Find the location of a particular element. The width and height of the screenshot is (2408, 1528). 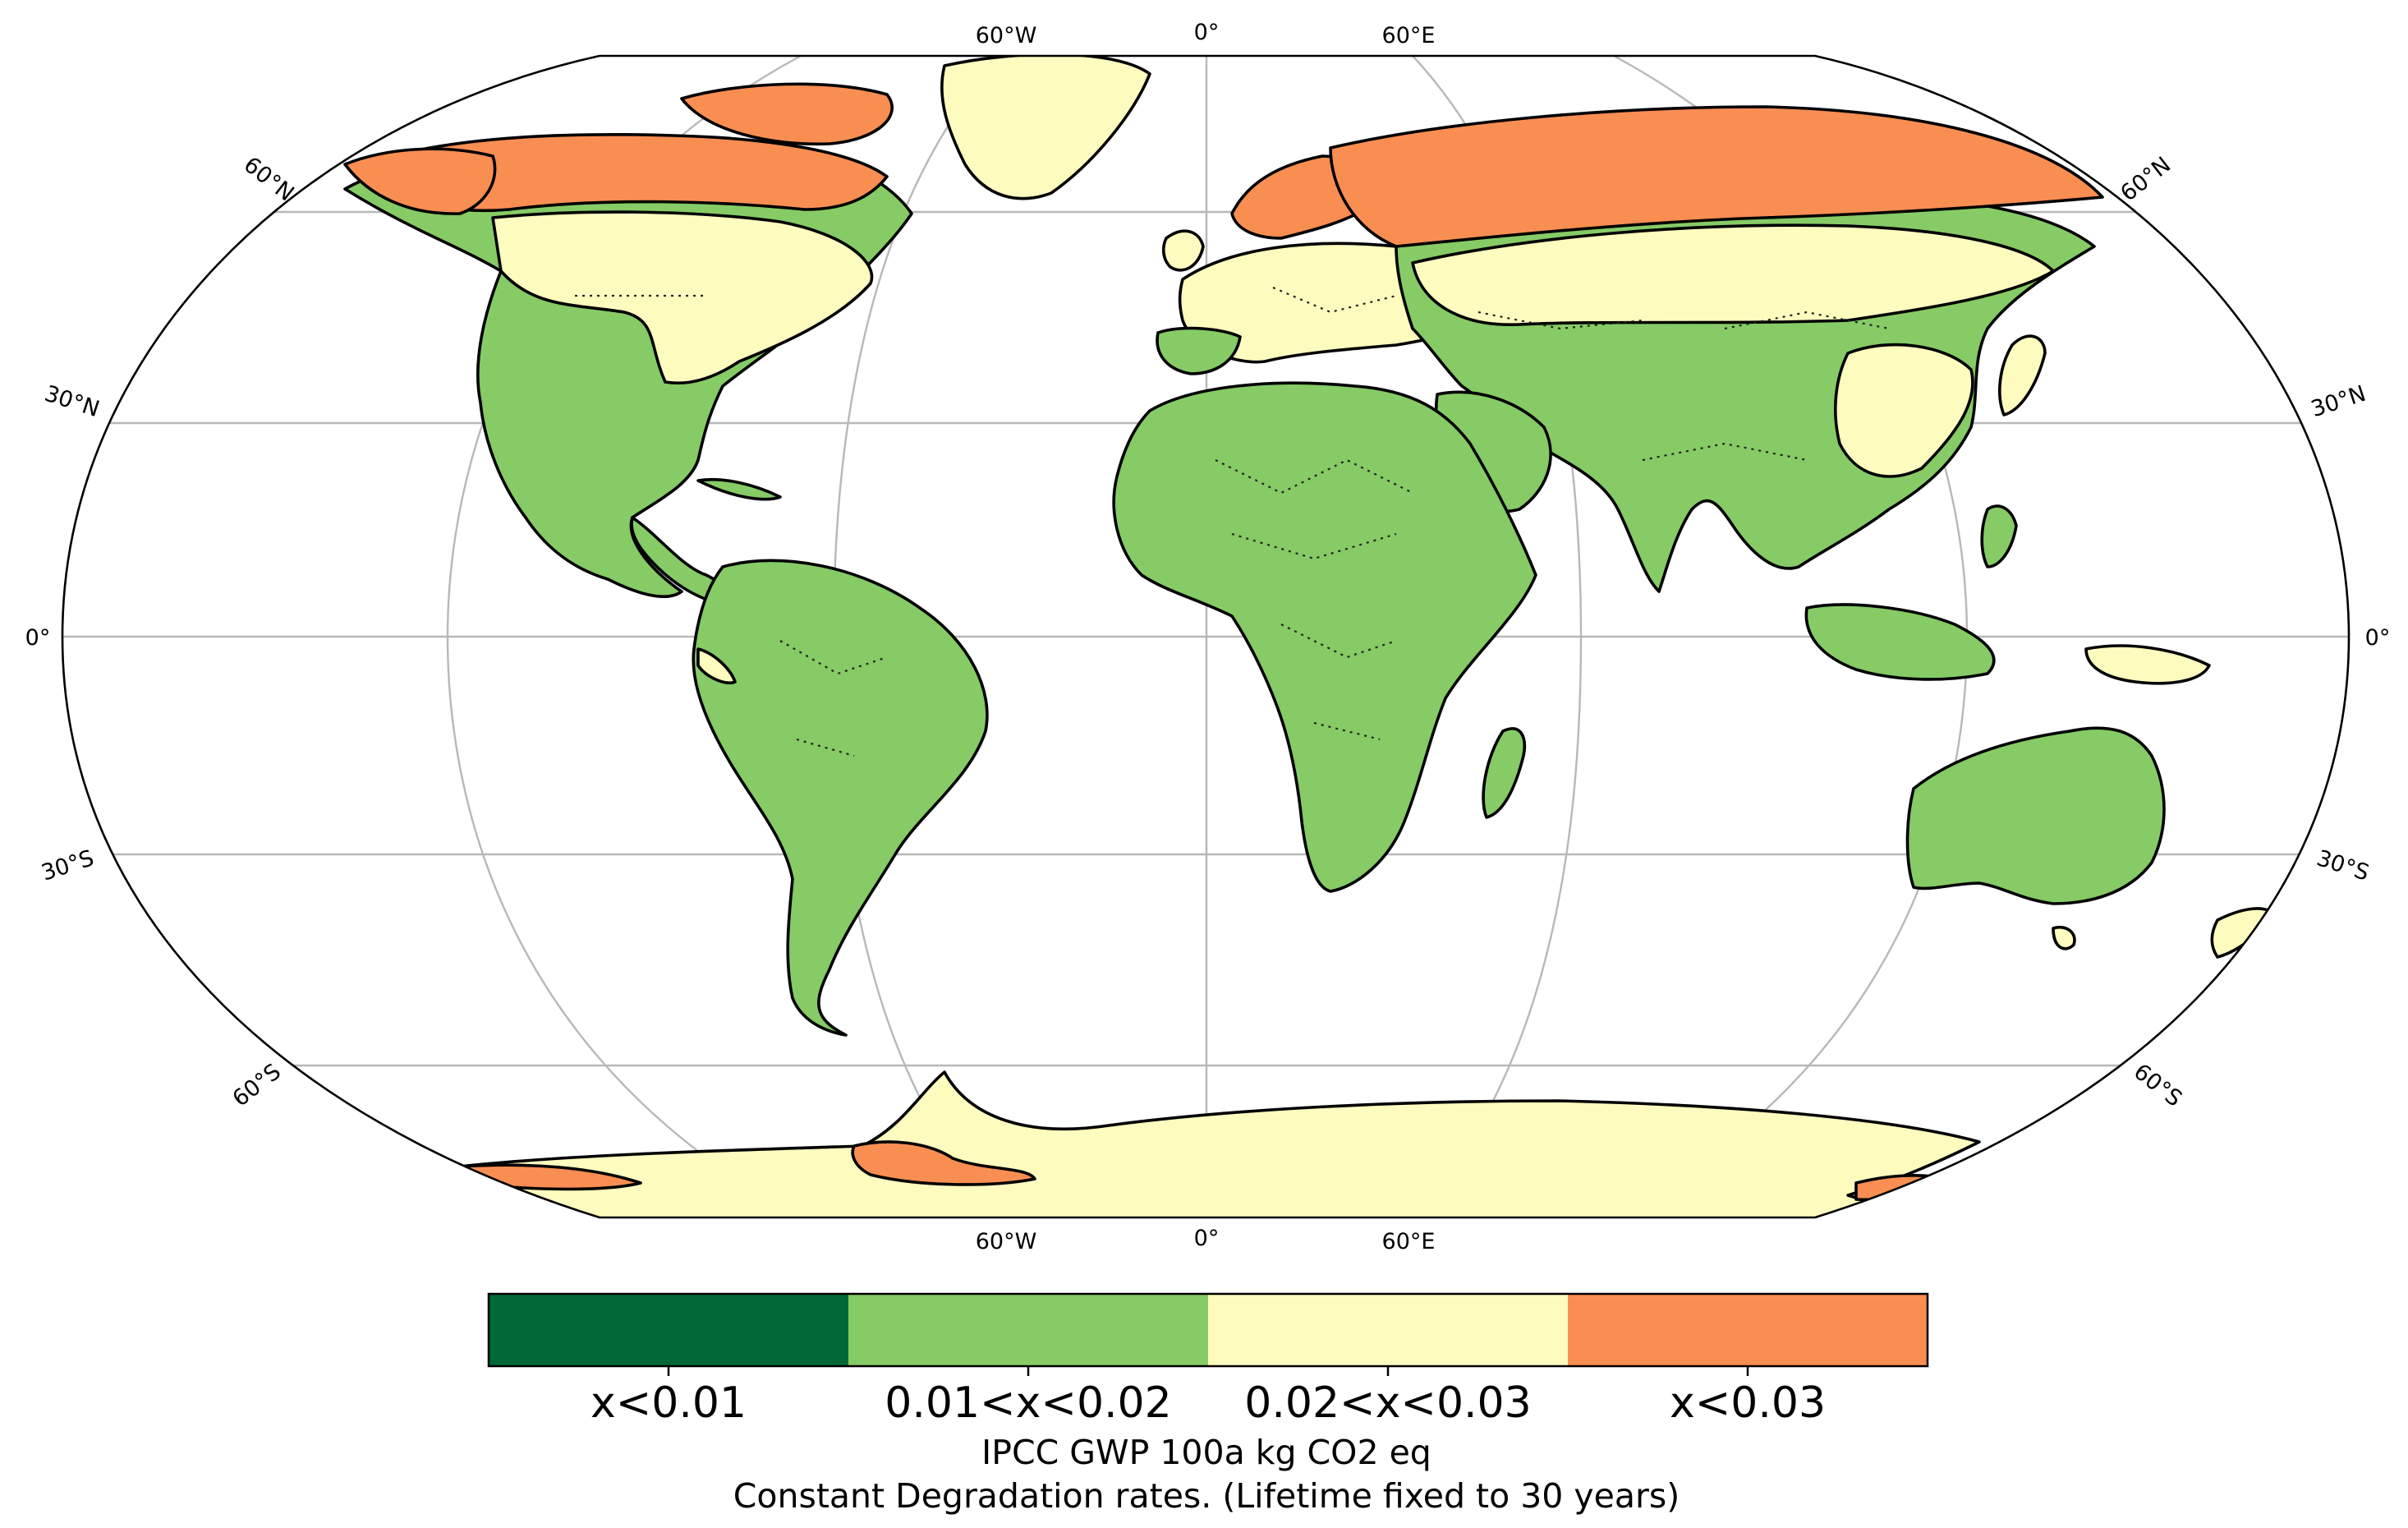

bottom-label-60w: 60°W is located at coordinates (1006, 1241).